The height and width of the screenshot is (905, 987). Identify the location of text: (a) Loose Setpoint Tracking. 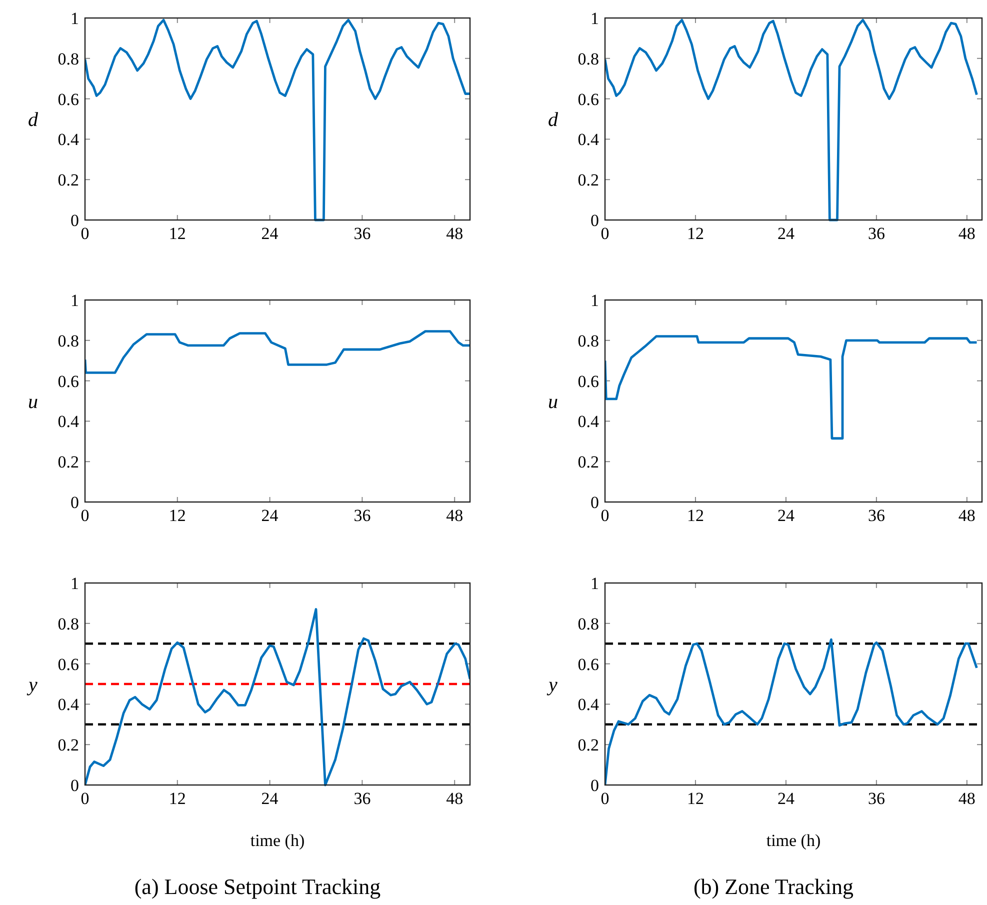
(257, 886).